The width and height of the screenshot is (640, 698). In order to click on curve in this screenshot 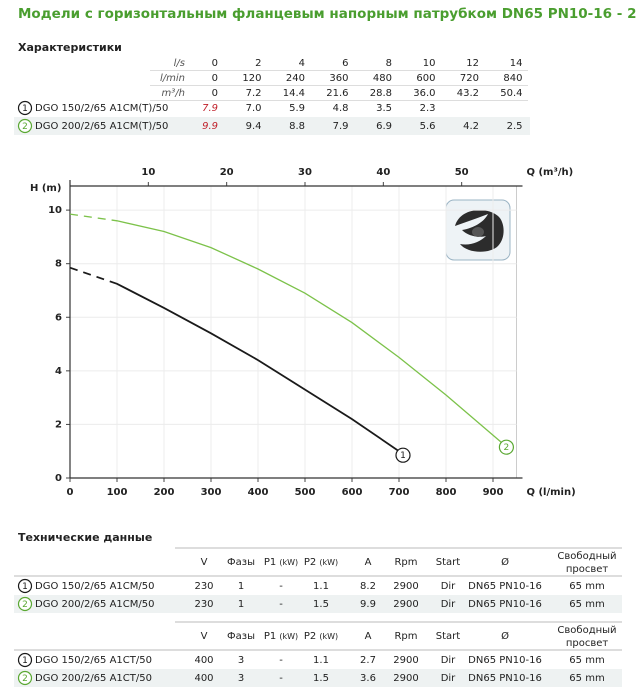, I will do `click(234, 359)`.